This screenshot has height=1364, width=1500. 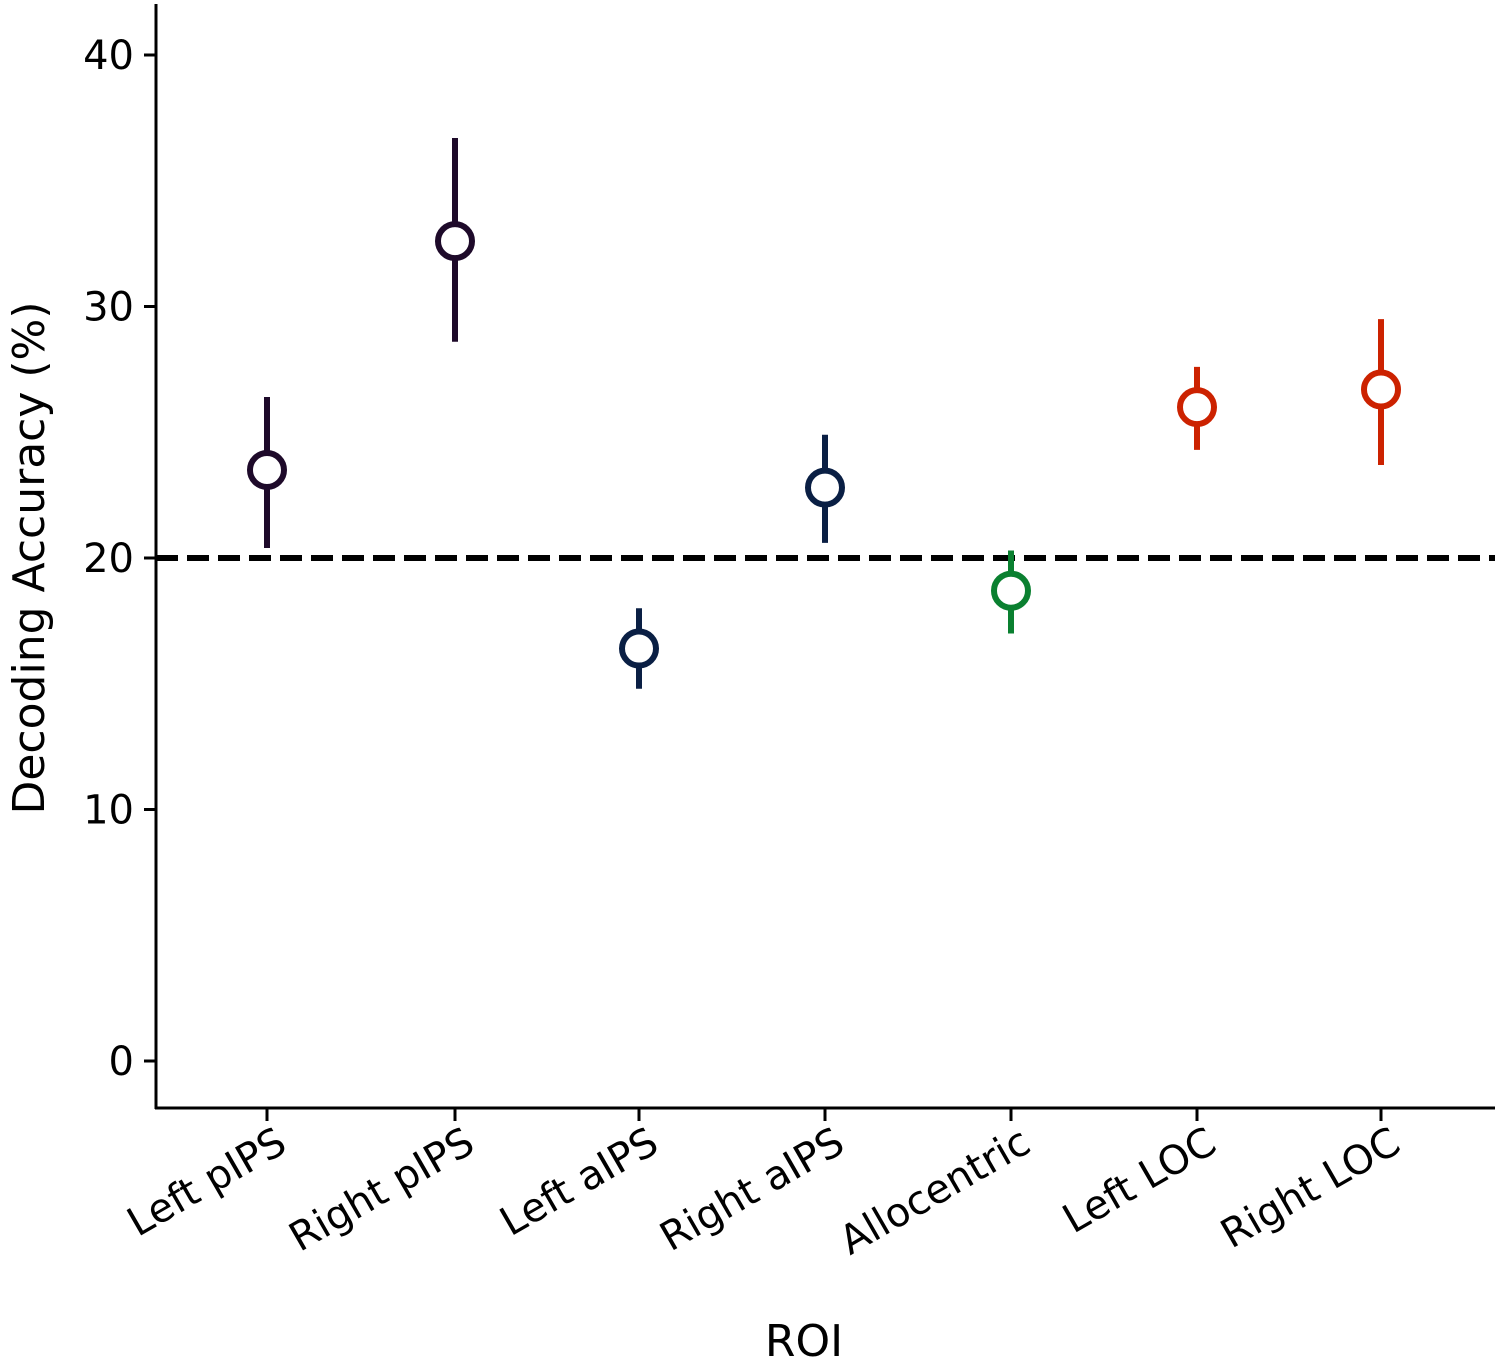 I want to click on x-tick-label: Right LOC, so click(x=1310, y=1188).